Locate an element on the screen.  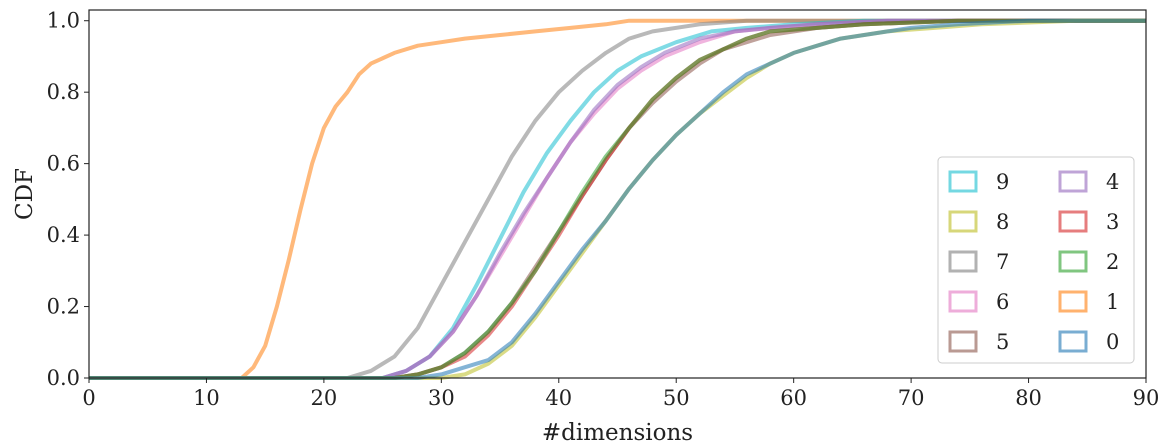
y-tick-label: 0.0 is located at coordinates (63, 378).